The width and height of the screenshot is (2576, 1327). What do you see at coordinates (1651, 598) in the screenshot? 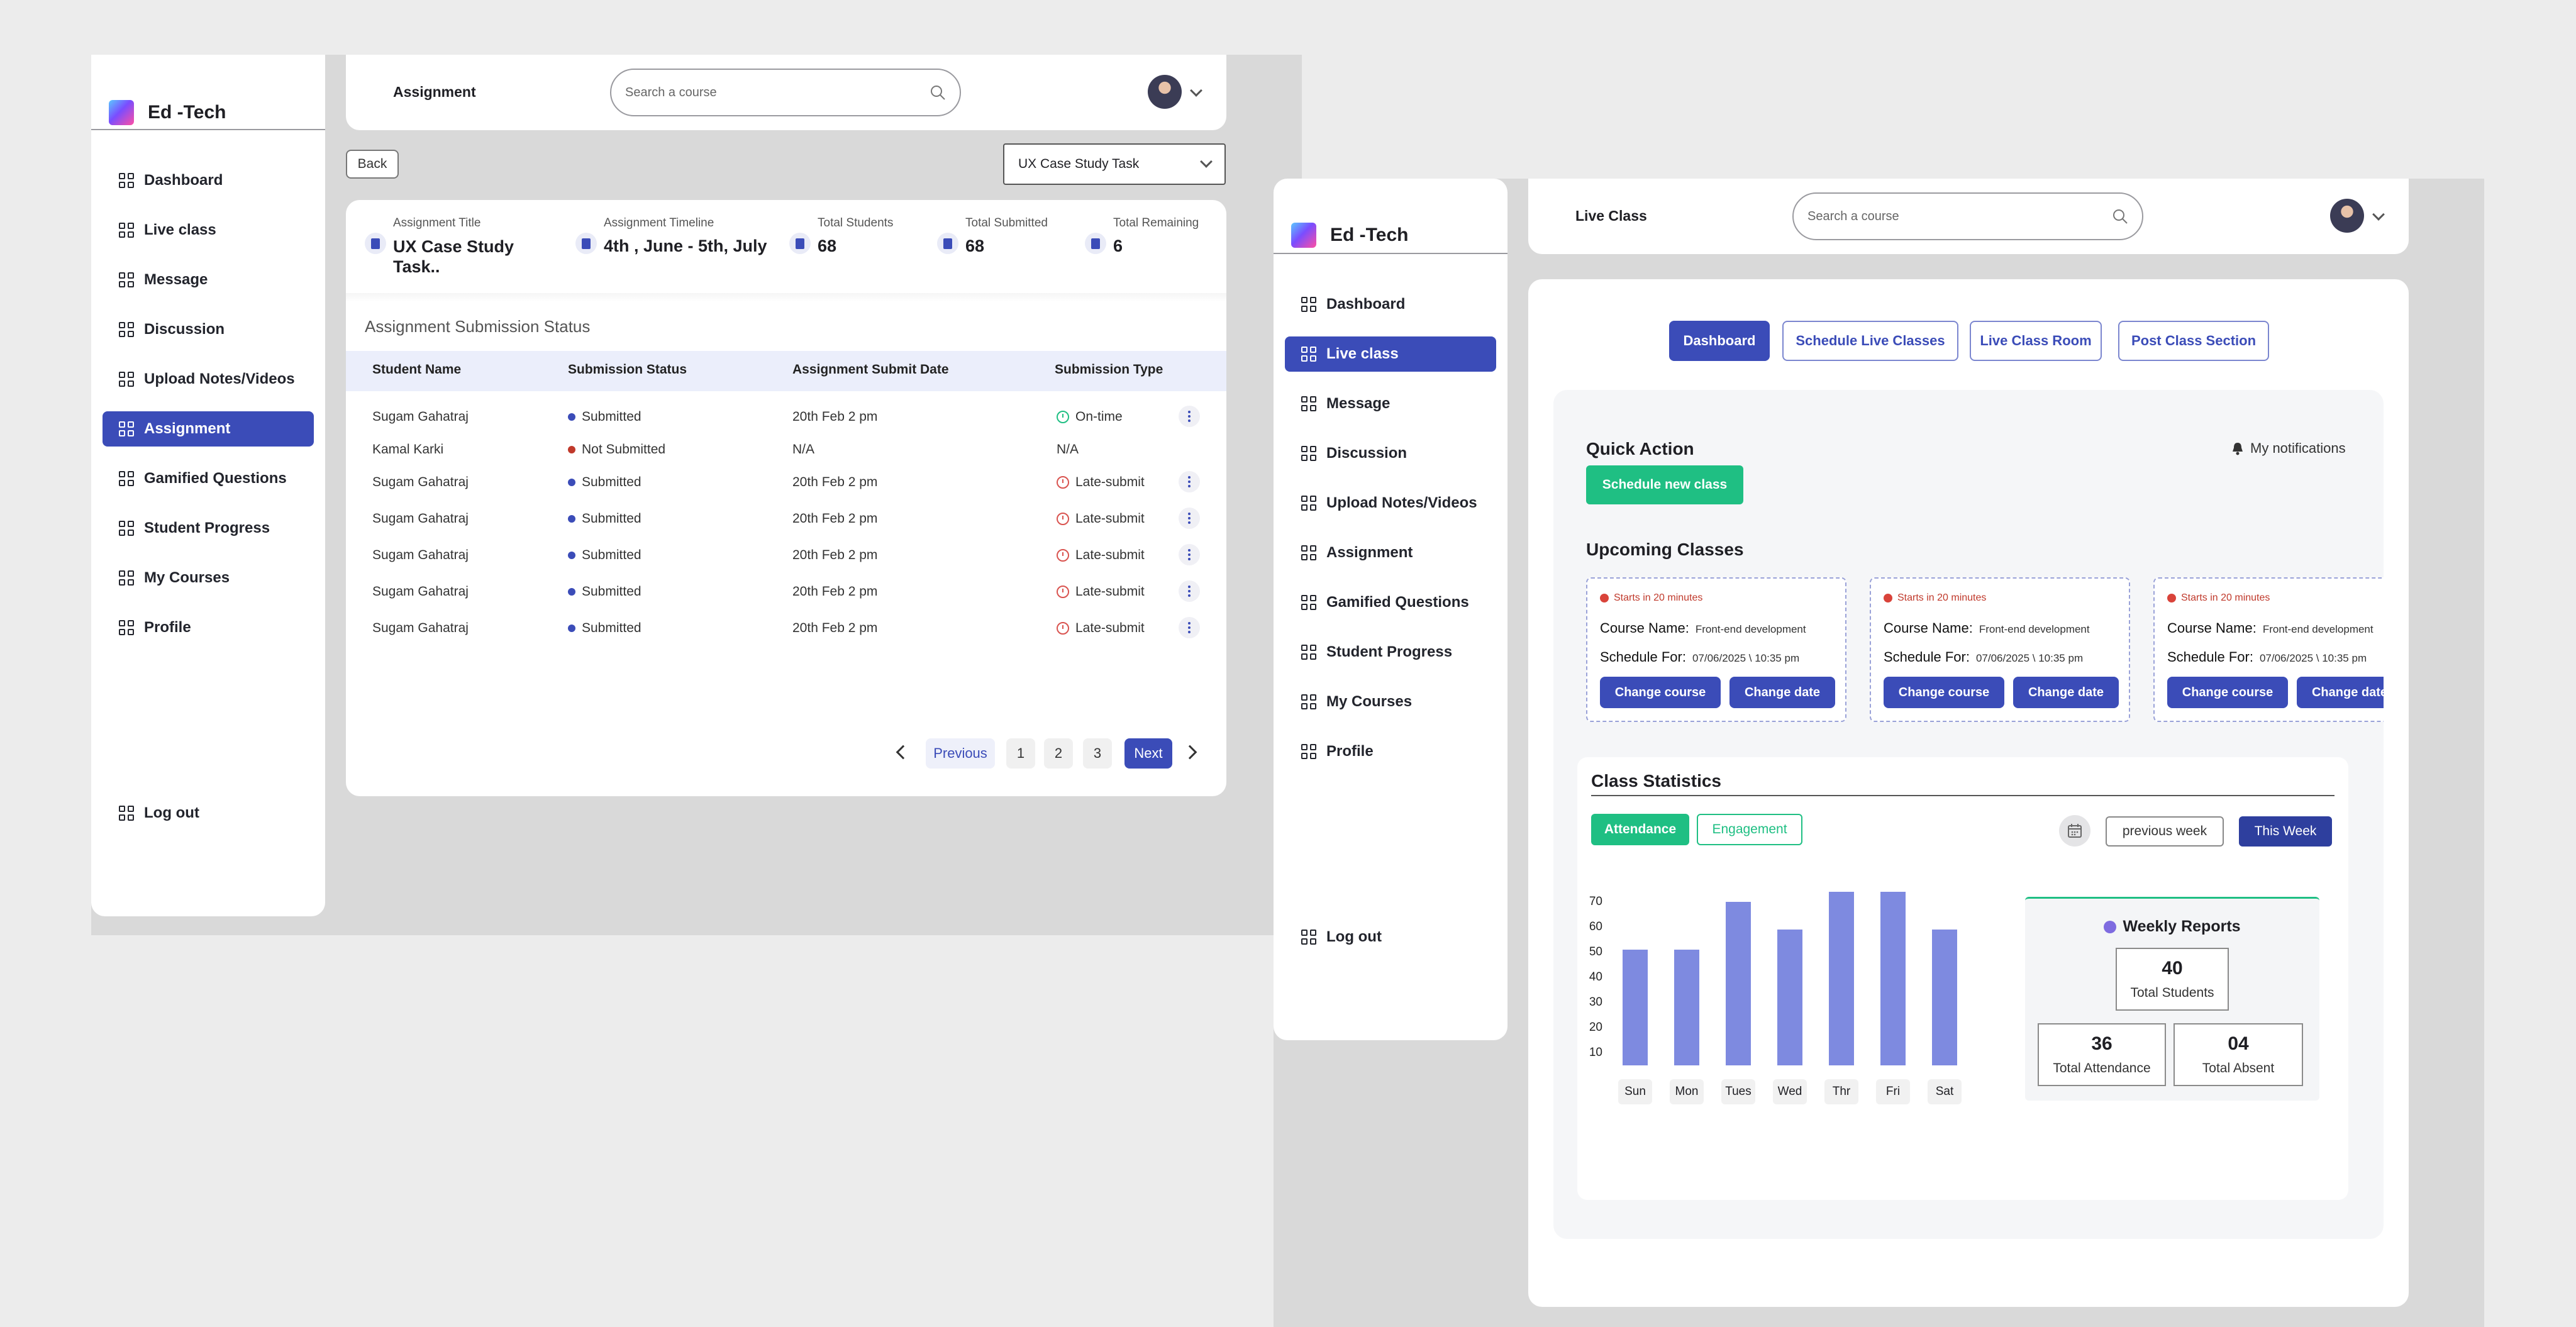
I see `starts-in: Starts in 20 minutes` at bounding box center [1651, 598].